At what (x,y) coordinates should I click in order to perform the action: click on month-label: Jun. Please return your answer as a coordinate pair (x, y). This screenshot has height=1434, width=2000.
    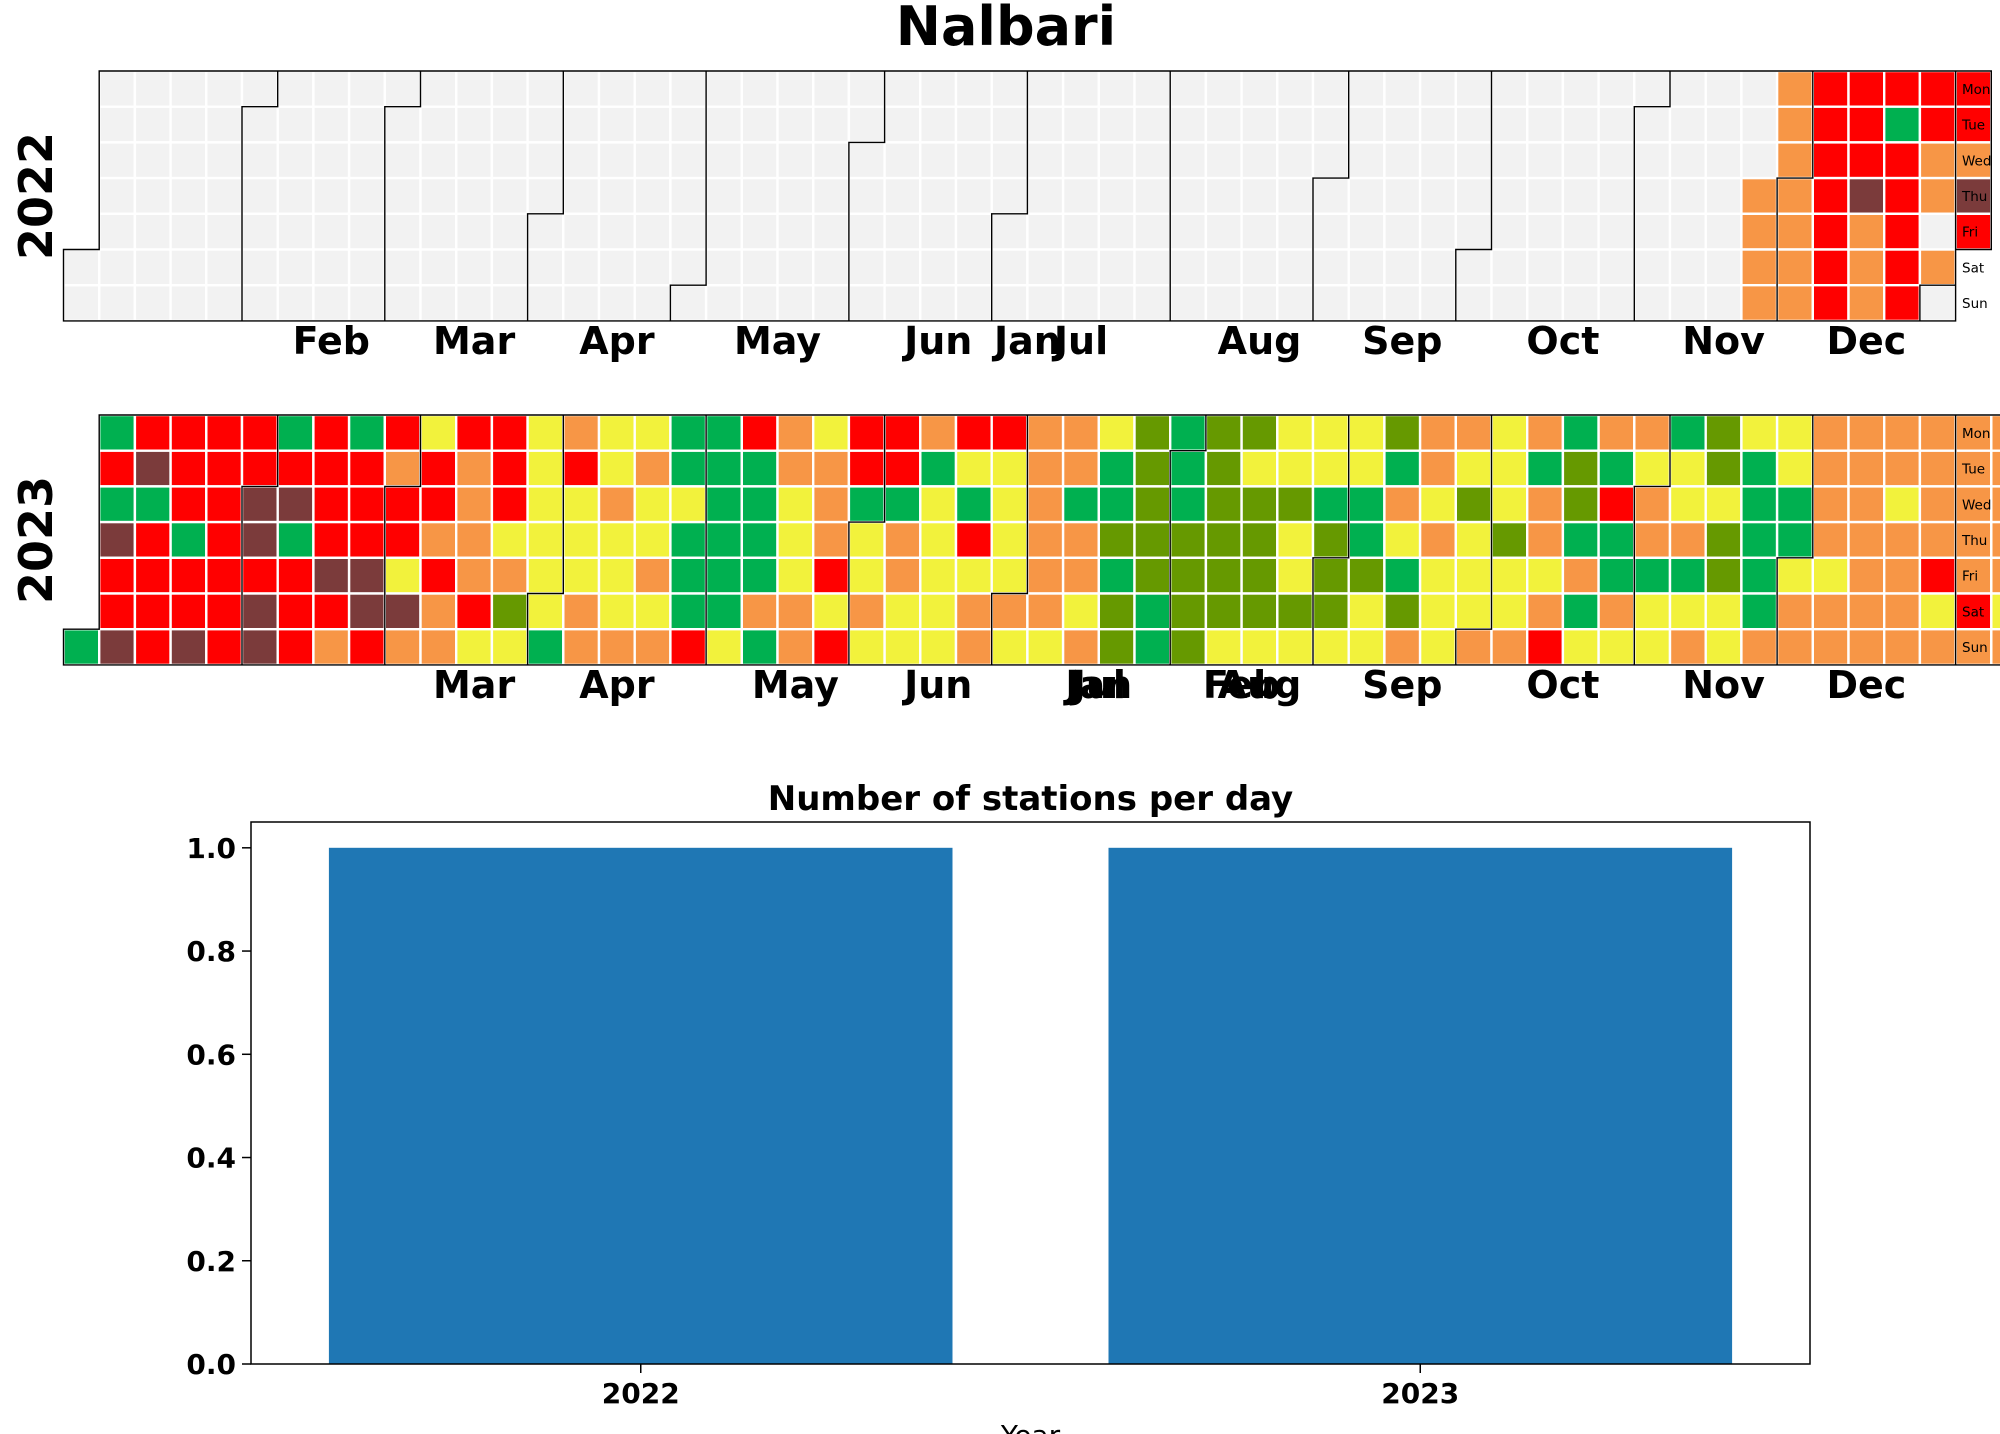
    Looking at the image, I should click on (936, 341).